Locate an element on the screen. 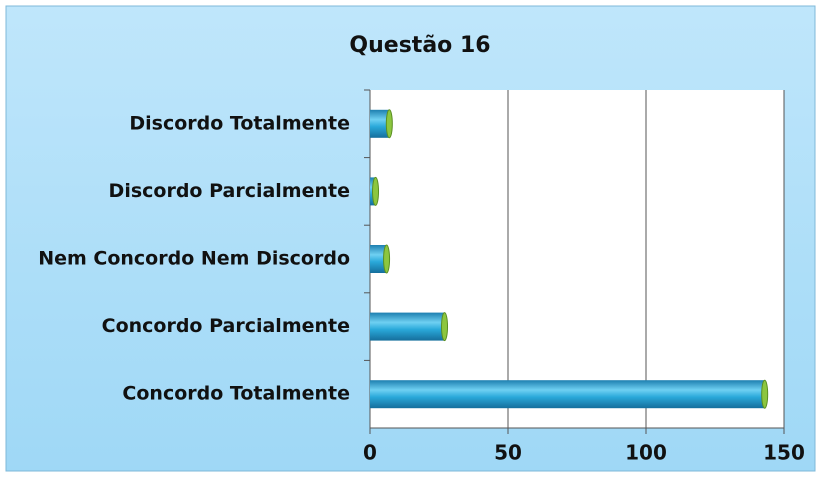  y-tick-label: Discordo Totalmente is located at coordinates (239, 123).